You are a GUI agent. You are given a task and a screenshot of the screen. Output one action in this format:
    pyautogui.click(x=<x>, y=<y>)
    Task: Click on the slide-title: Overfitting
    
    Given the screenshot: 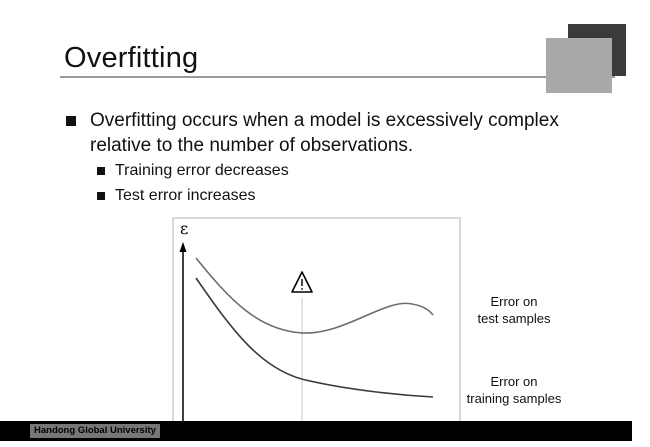 What is the action you would take?
    pyautogui.click(x=131, y=58)
    